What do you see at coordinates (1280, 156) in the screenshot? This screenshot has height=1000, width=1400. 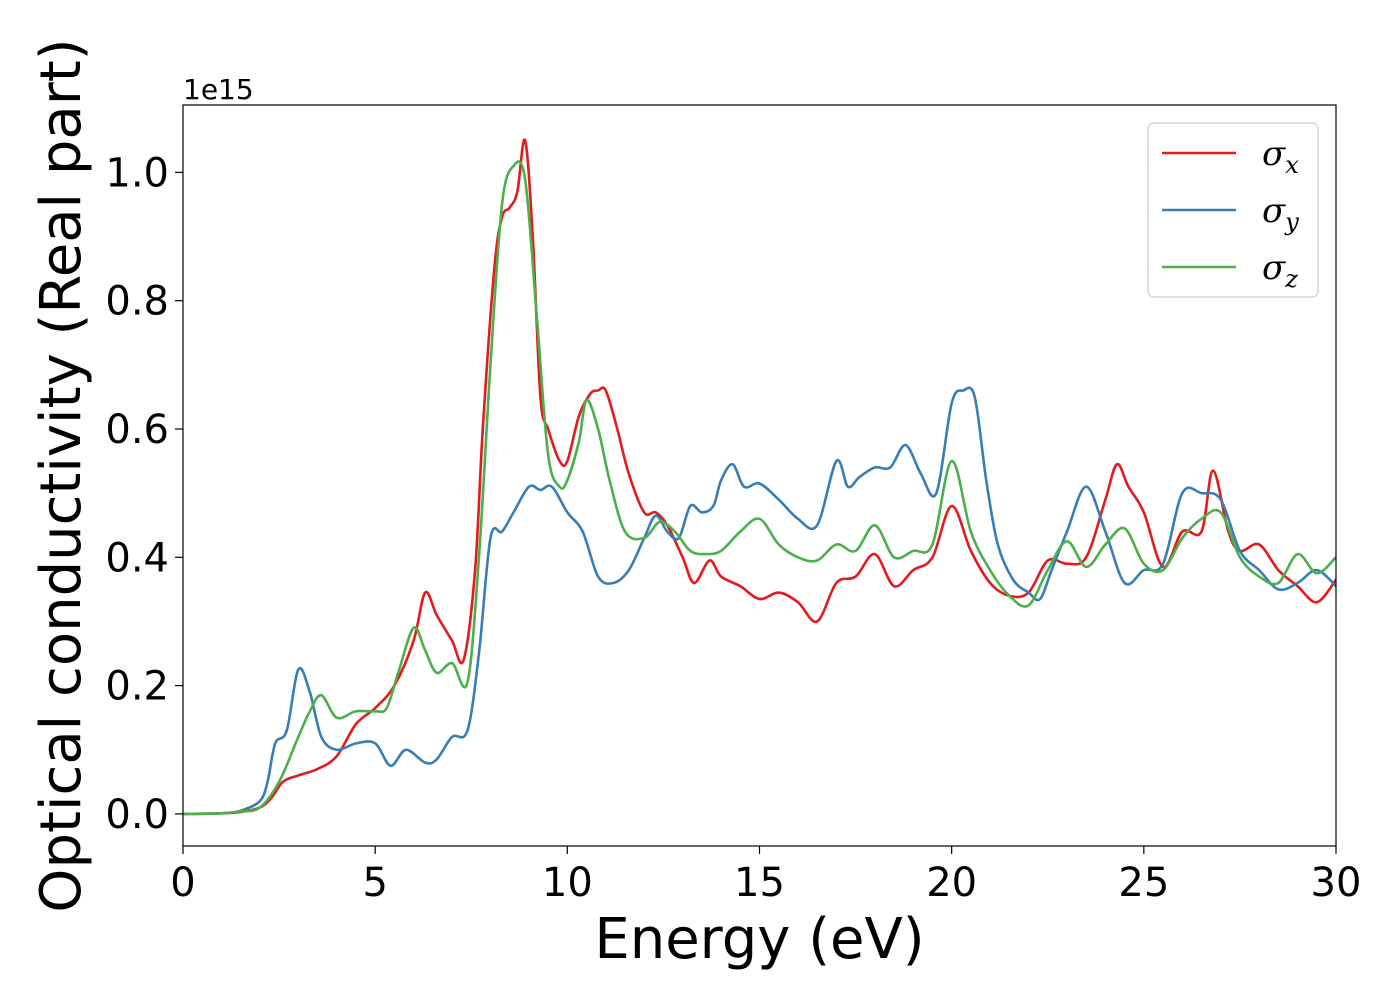 I see `legend-label-x: σx` at bounding box center [1280, 156].